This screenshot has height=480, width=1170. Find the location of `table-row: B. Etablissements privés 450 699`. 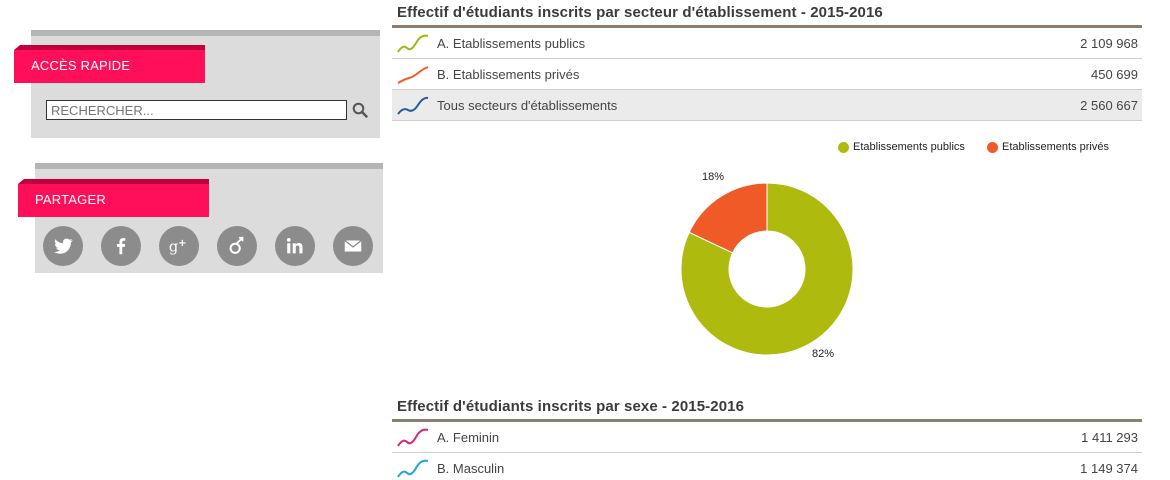

table-row: B. Etablissements privés 450 699 is located at coordinates (767, 74).